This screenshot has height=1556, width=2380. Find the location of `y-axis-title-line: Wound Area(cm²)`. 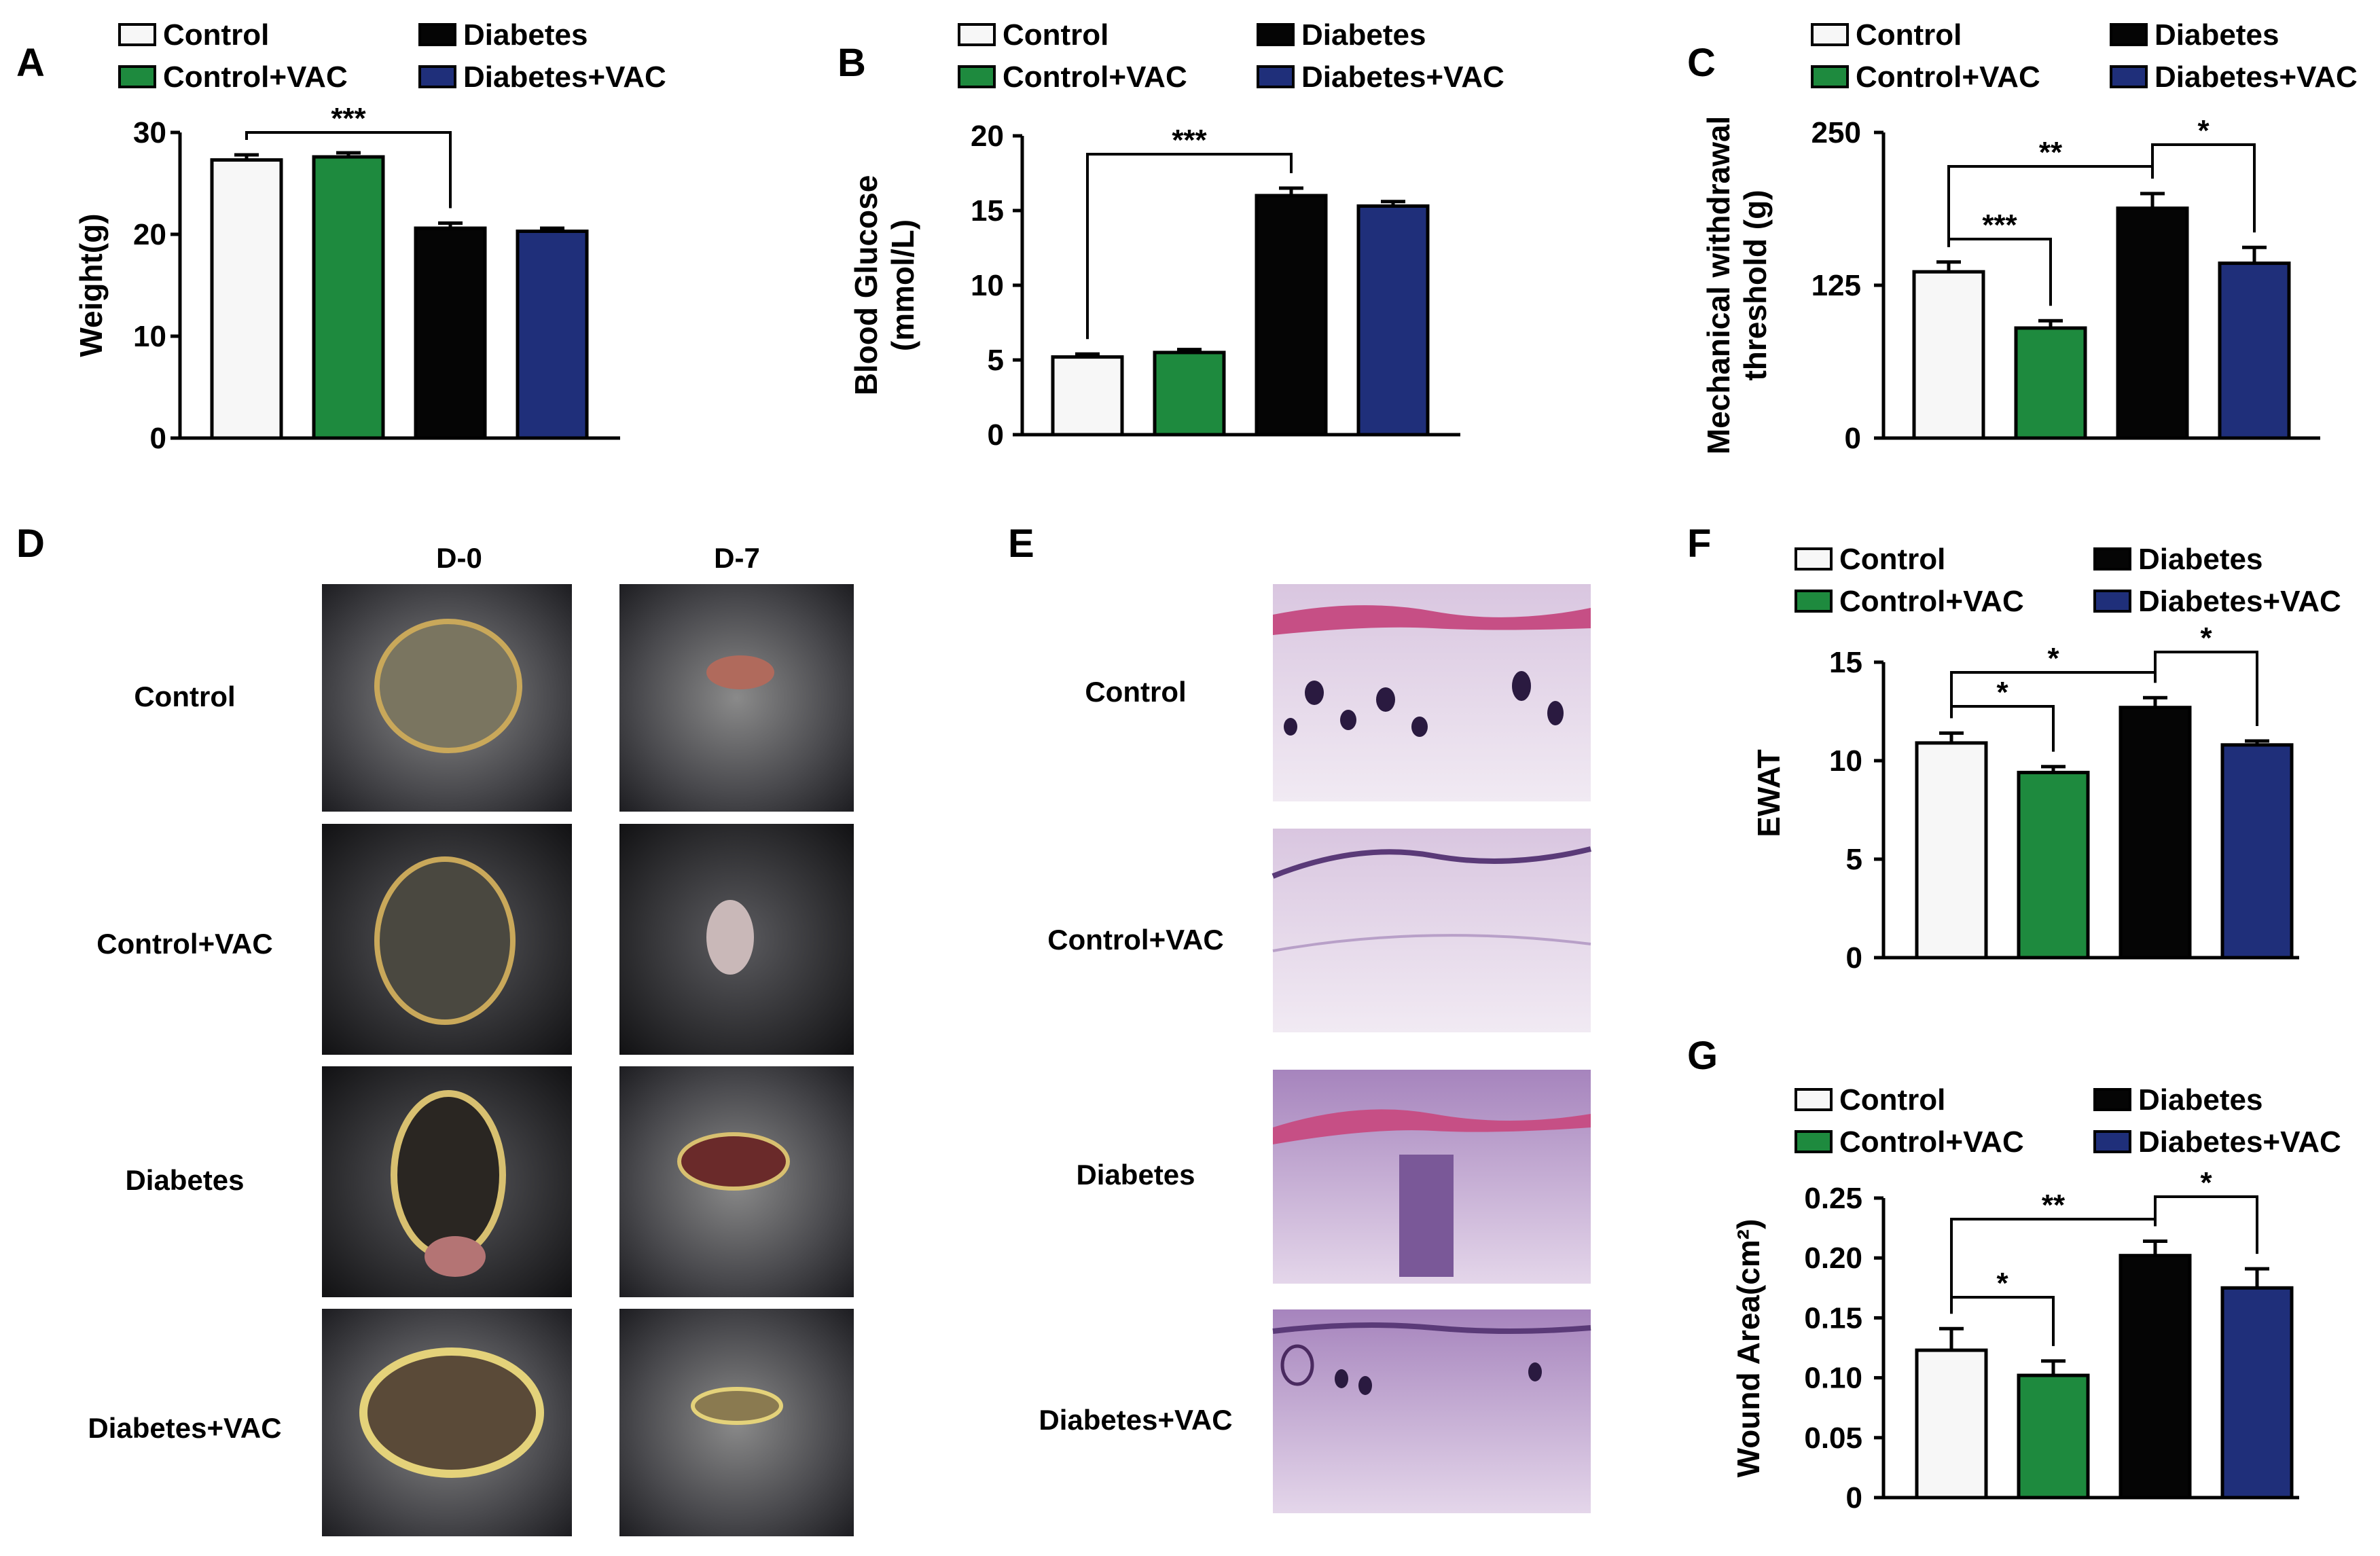

y-axis-title-line: Wound Area(cm²) is located at coordinates (1748, 1348).